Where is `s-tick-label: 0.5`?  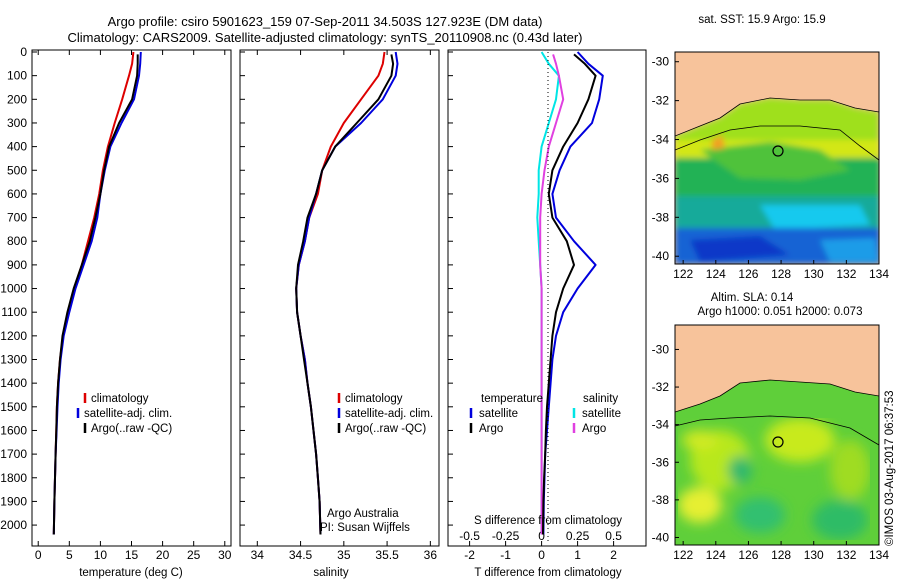
s-tick-label: 0.5 is located at coordinates (613, 536).